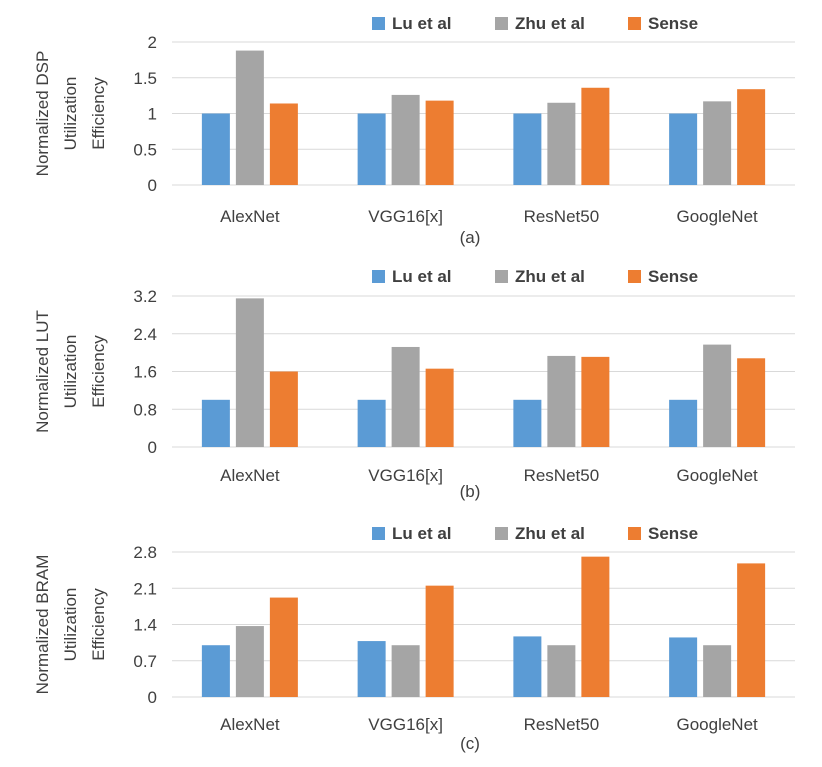 The height and width of the screenshot is (767, 822). Describe the element at coordinates (470, 743) in the screenshot. I see `panel-subtitle: (c)` at that location.